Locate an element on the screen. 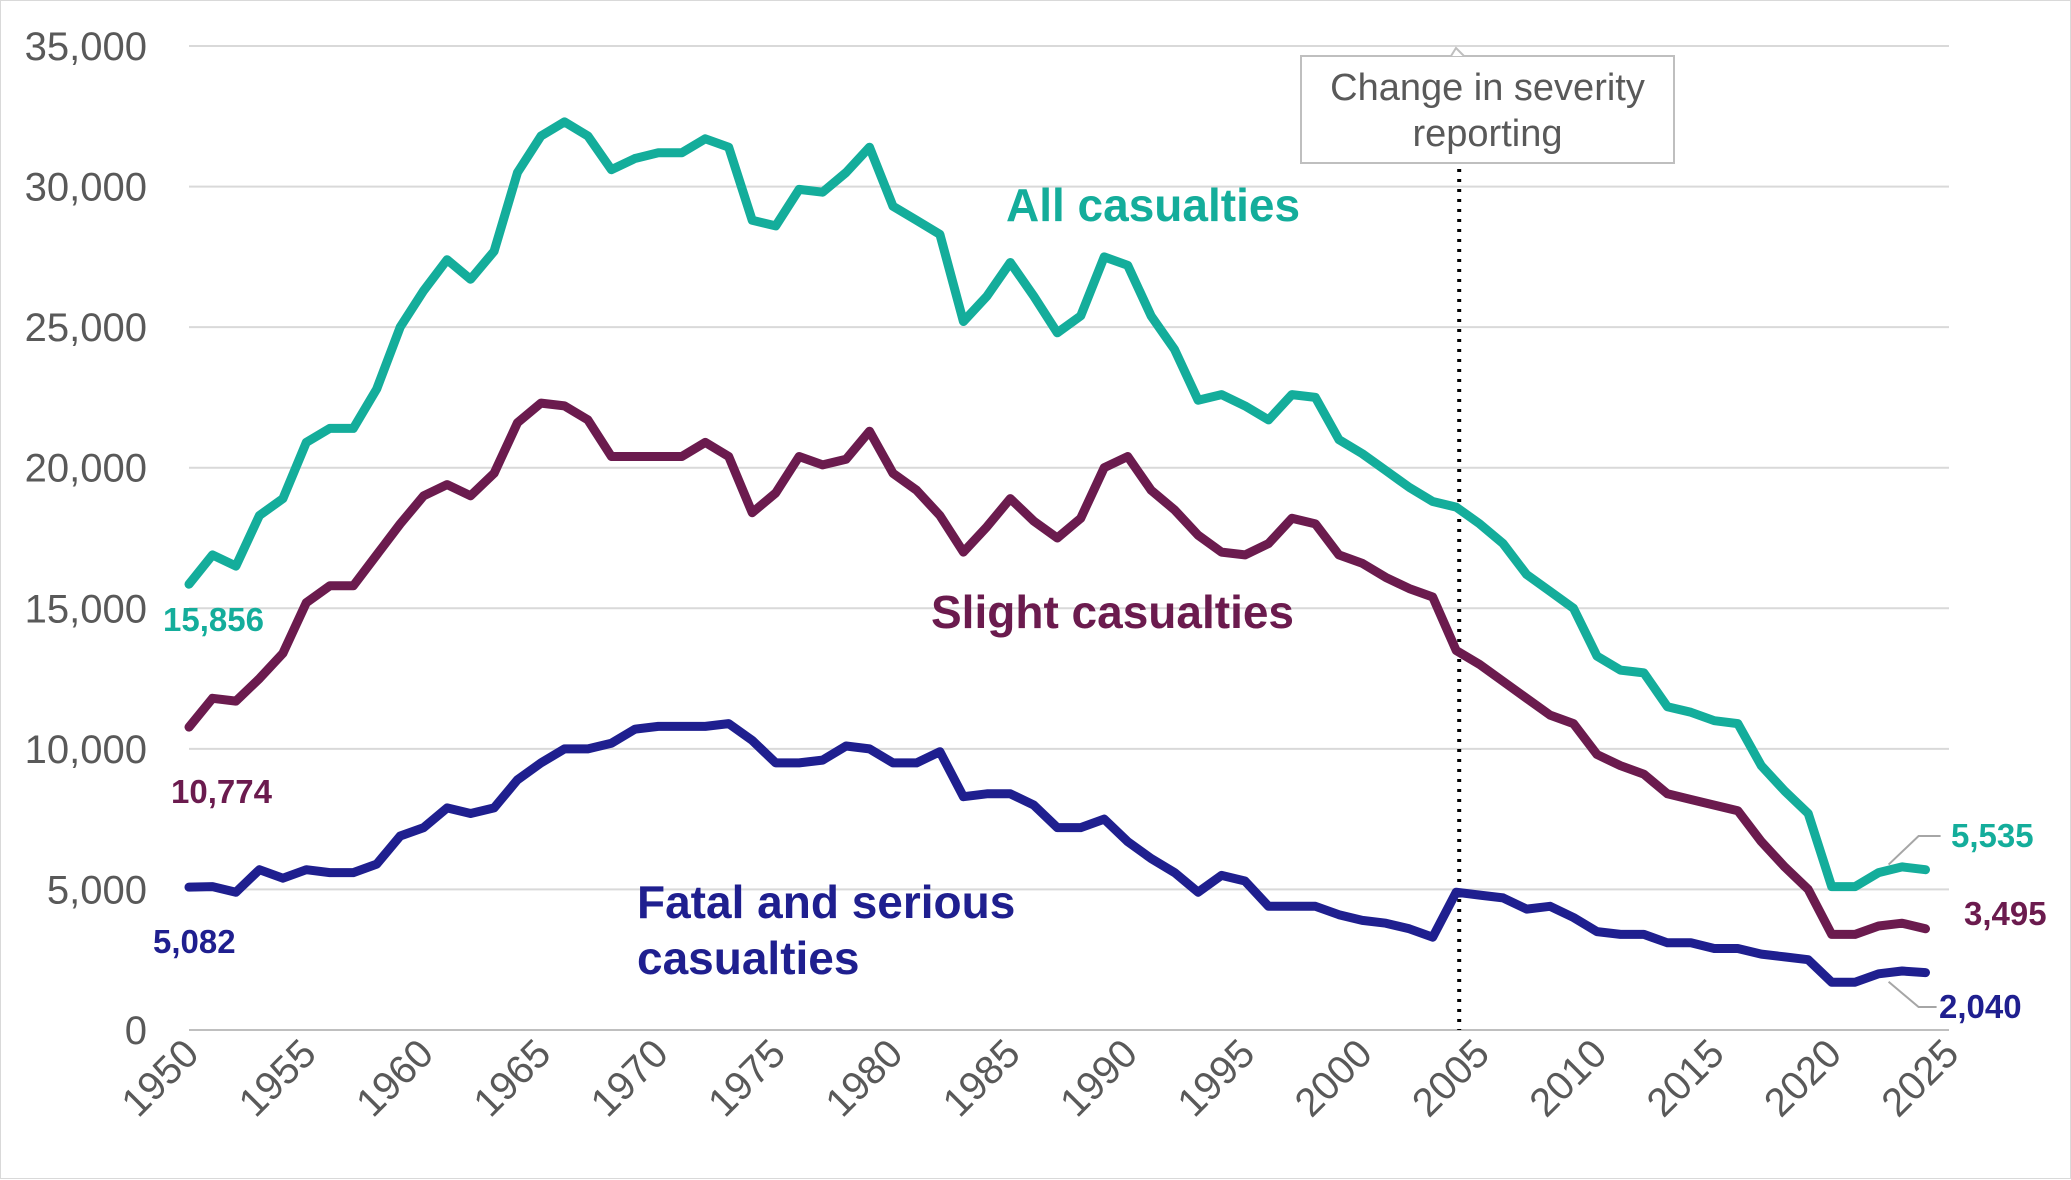  series-label-slight-casualties: Slight casualties is located at coordinates (1112, 612).